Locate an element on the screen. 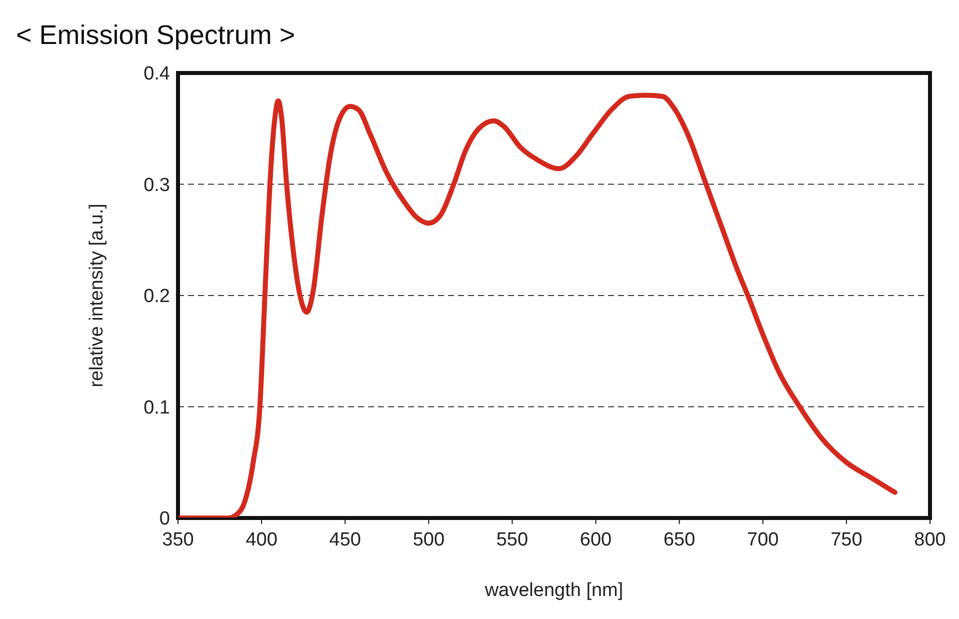  y-tick-label: 0.3 is located at coordinates (157, 185).